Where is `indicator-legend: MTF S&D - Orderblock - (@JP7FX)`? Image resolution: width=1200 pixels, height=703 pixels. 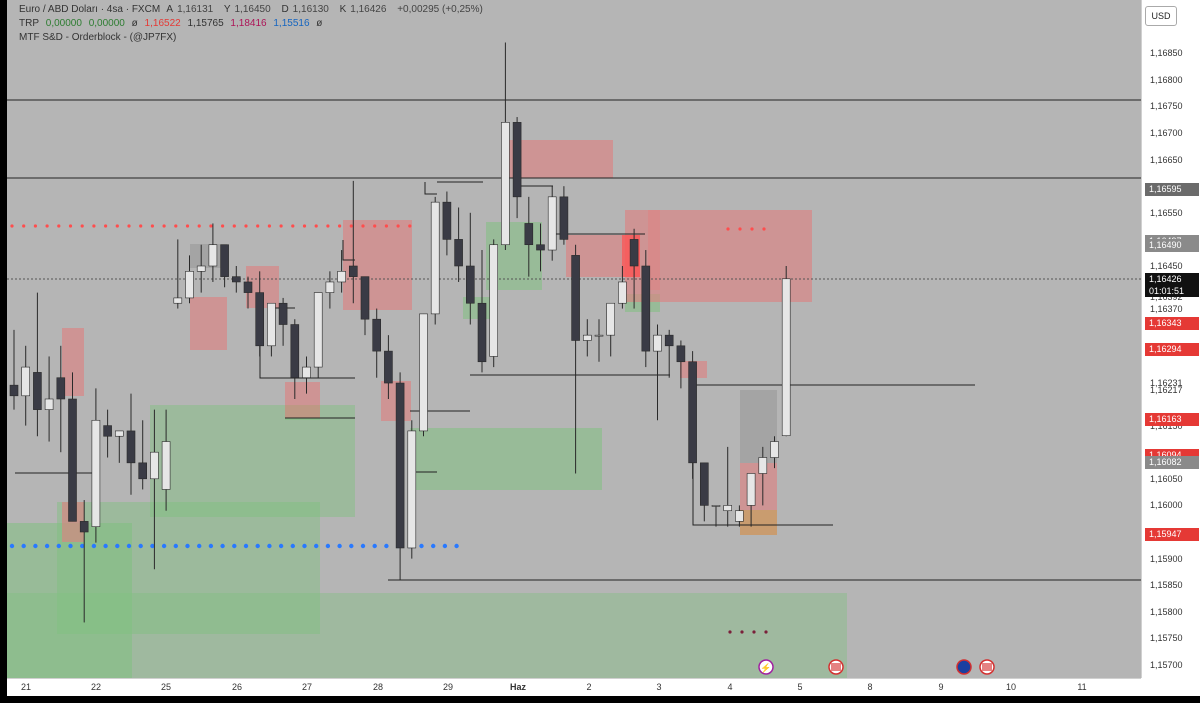 indicator-legend: MTF S&D - Orderblock - (@JP7FX) is located at coordinates (99, 37).